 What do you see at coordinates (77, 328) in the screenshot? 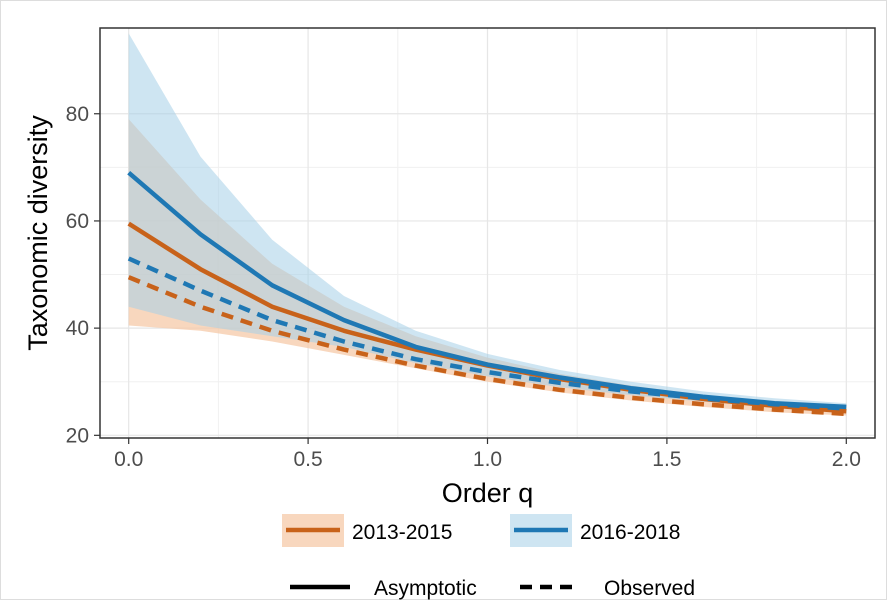
I see `y-tick-label: 40` at bounding box center [77, 328].